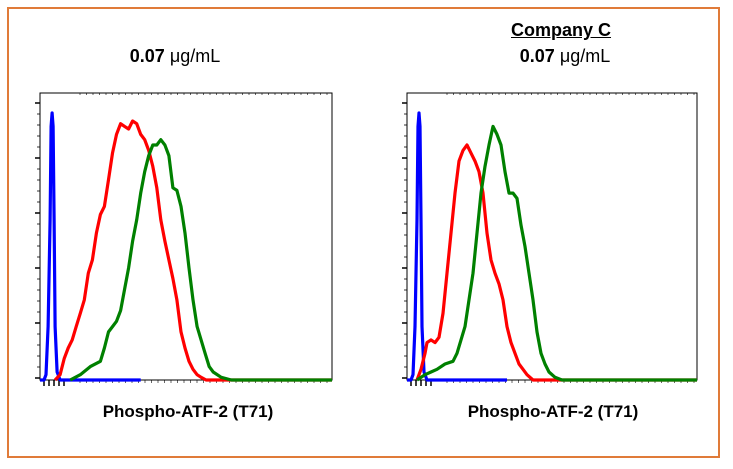  What do you see at coordinates (553, 411) in the screenshot?
I see `panel-2-xlabel: Phospho-ATF-2 (T71)` at bounding box center [553, 411].